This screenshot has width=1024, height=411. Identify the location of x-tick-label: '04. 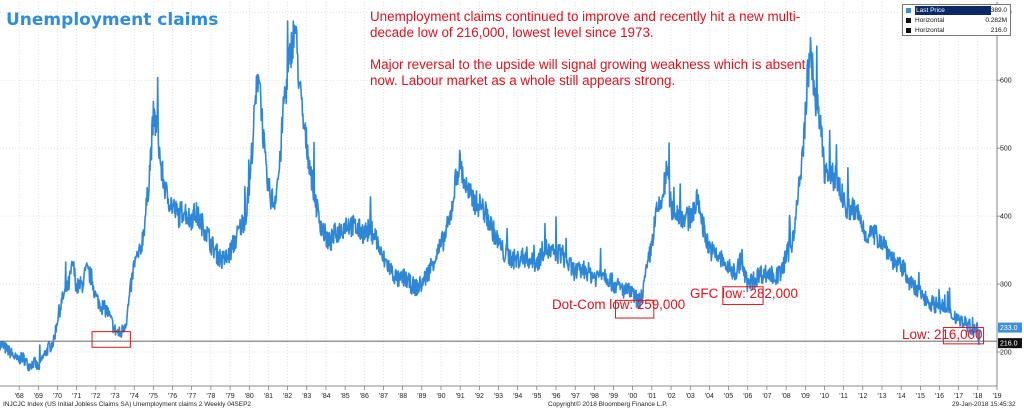
(709, 396).